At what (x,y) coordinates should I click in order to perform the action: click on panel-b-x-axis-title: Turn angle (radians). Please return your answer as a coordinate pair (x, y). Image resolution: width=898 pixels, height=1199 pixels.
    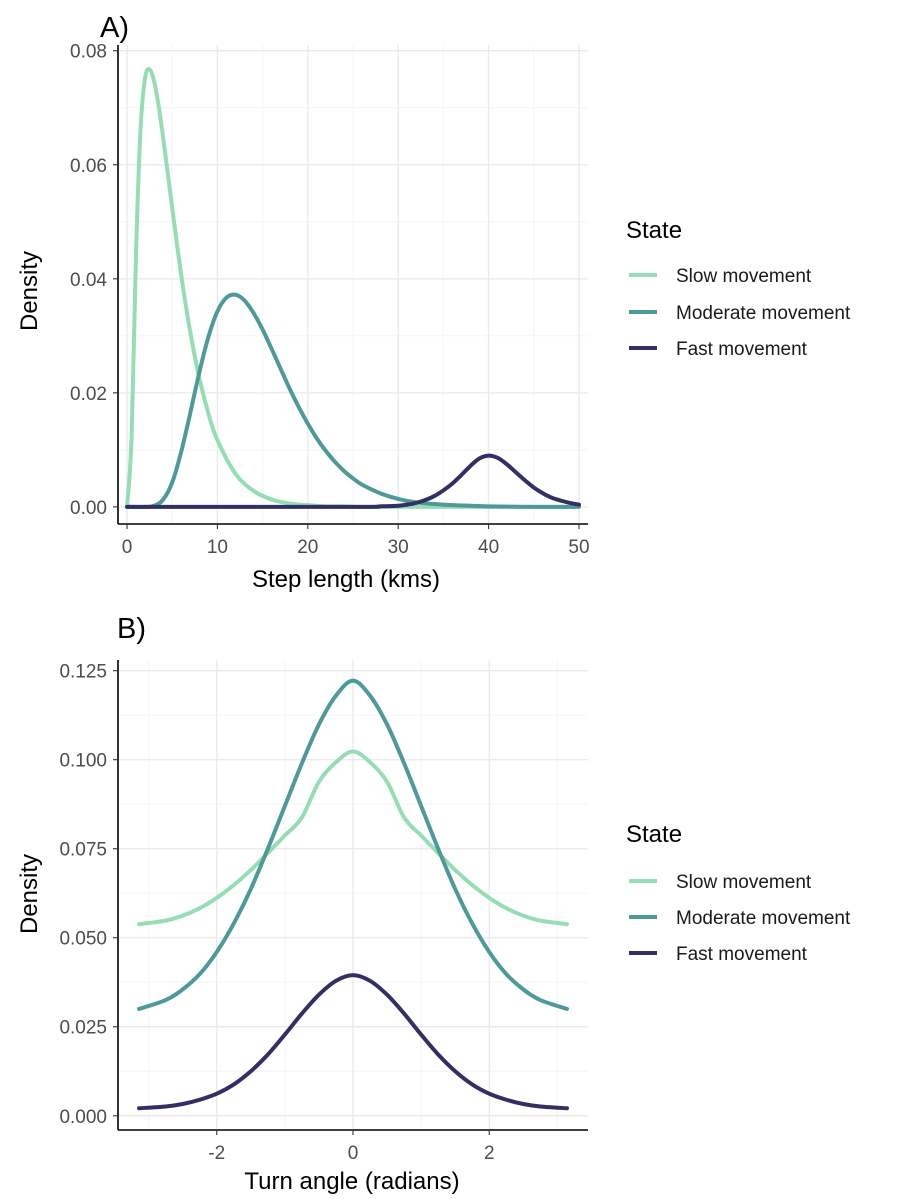
    Looking at the image, I should click on (351, 1181).